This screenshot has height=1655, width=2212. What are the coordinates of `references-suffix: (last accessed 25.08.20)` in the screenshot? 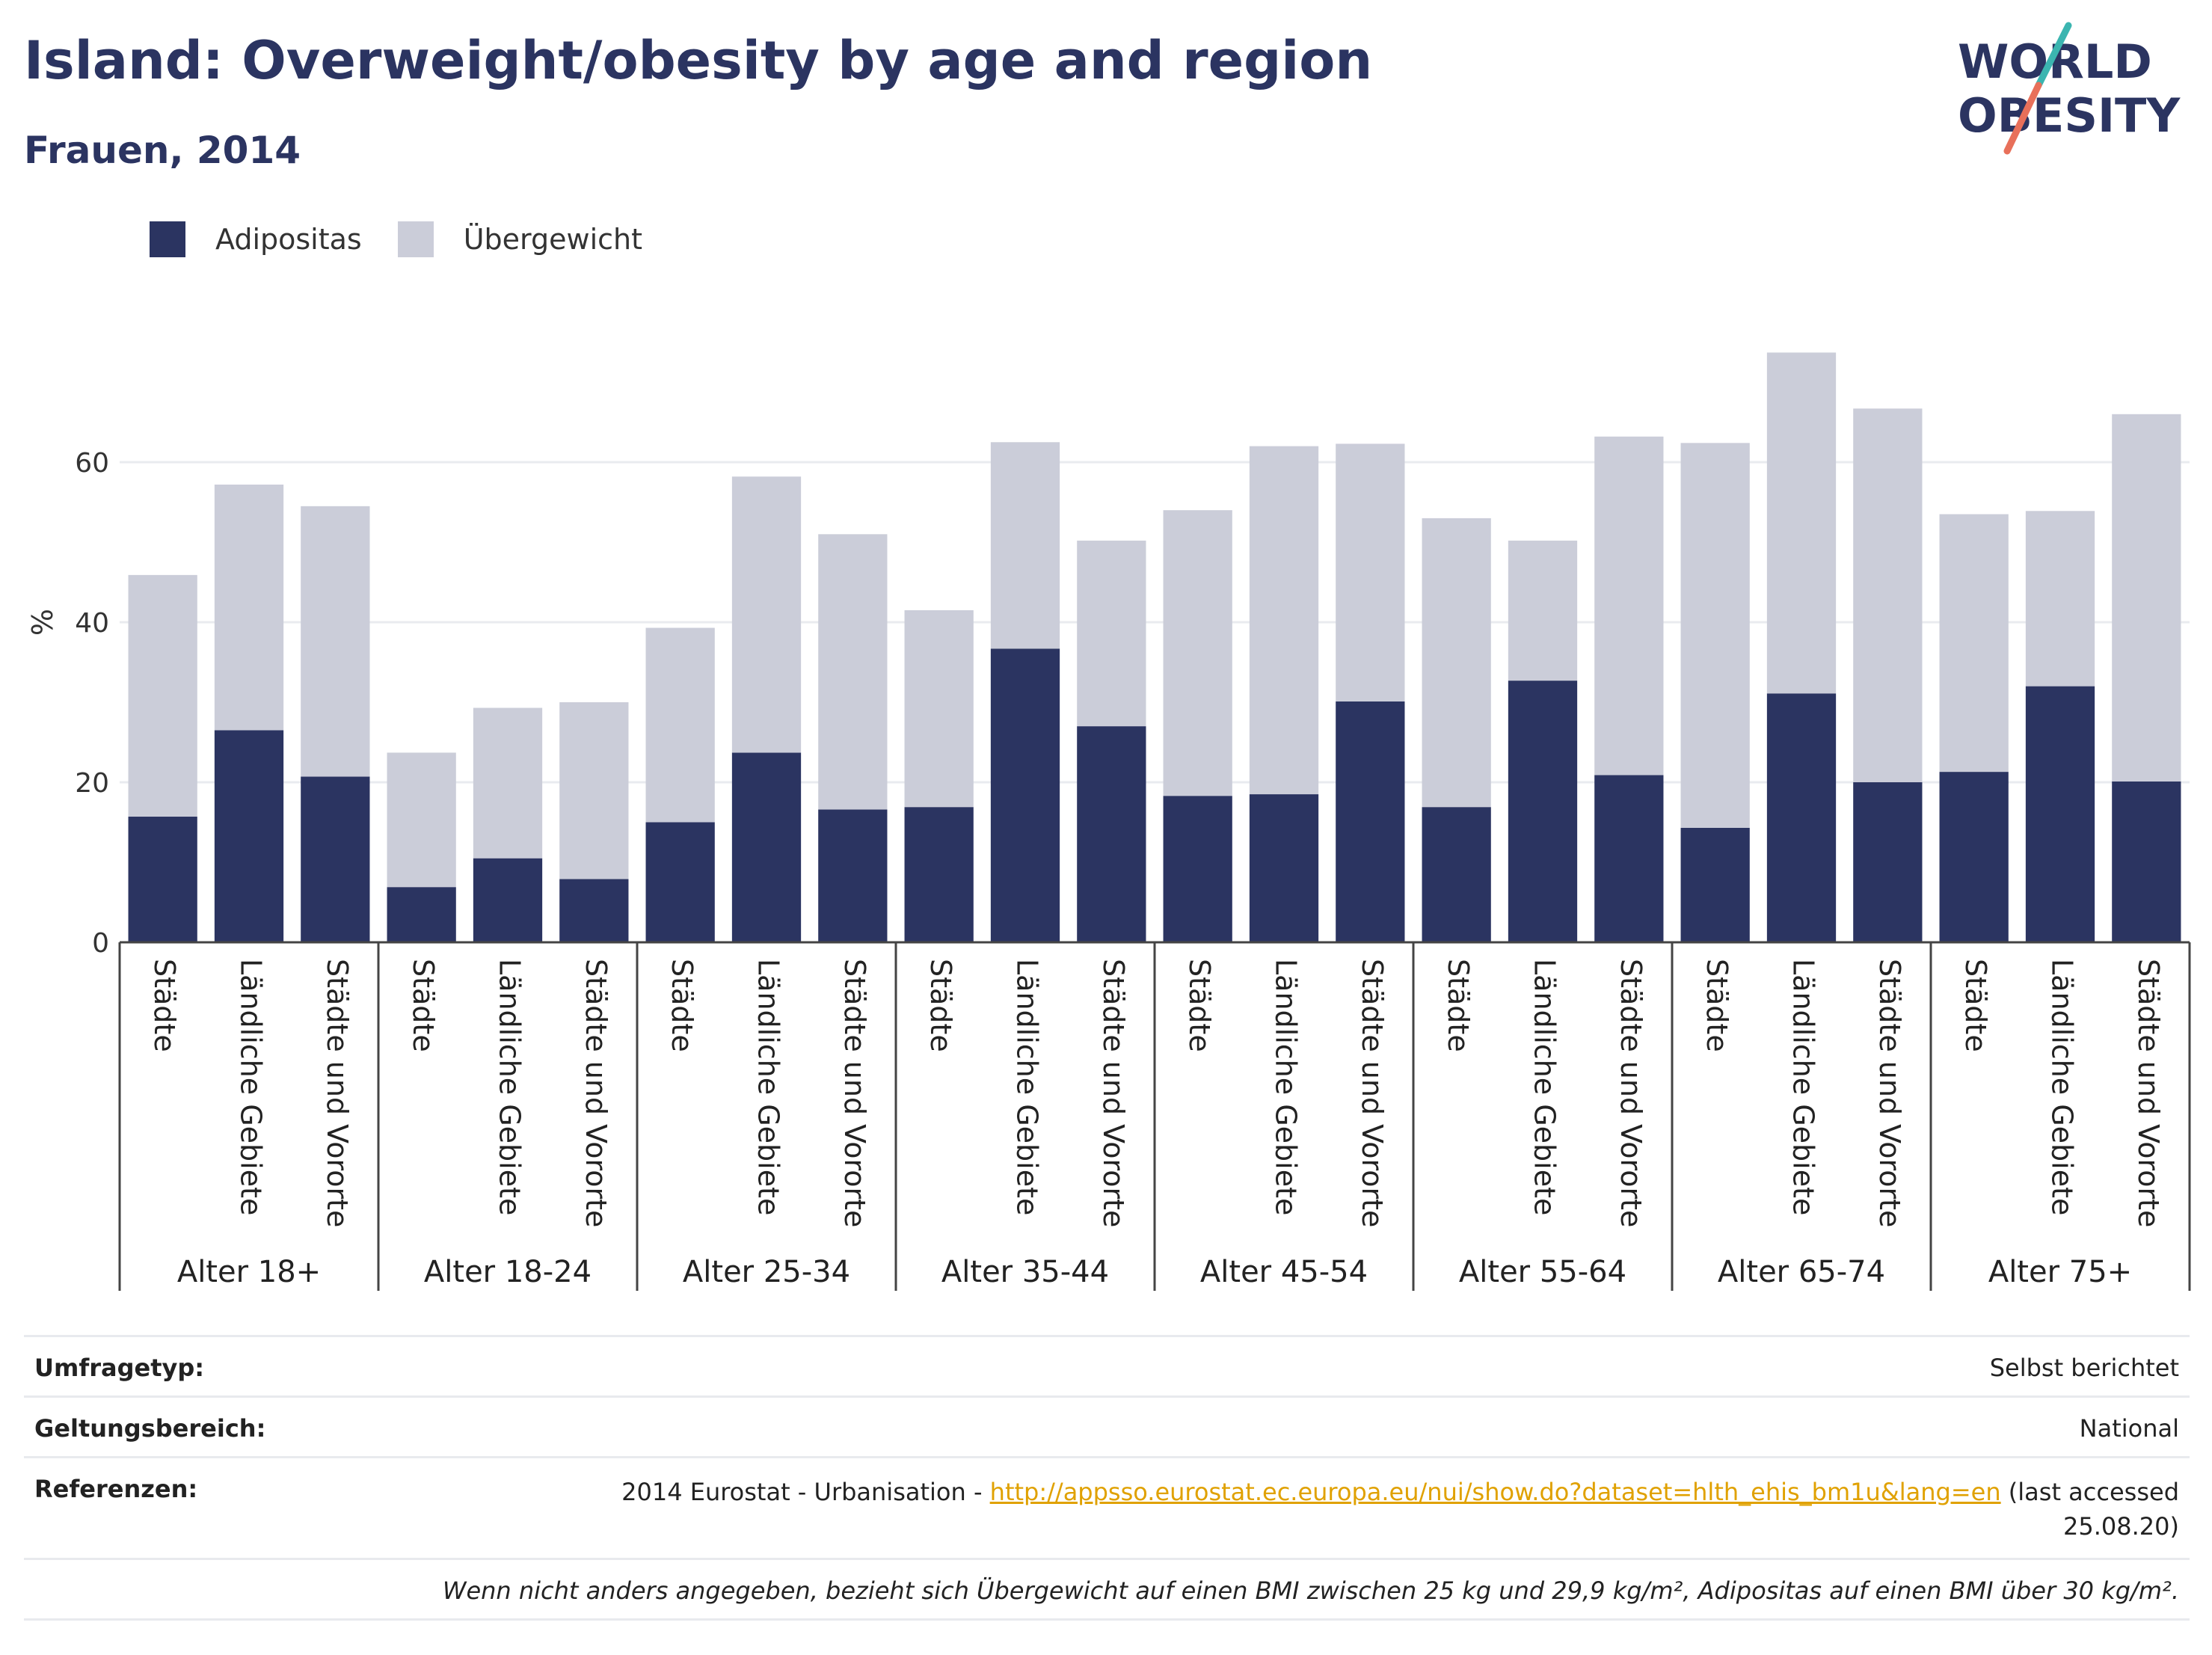 It's located at (2089, 1509).